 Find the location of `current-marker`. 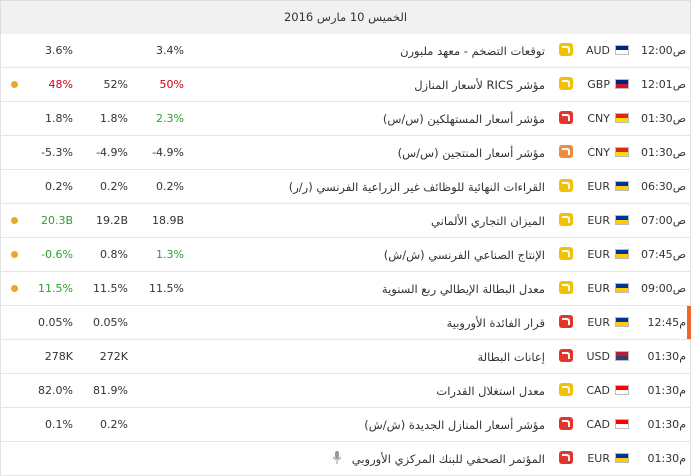

current-marker is located at coordinates (689, 322).